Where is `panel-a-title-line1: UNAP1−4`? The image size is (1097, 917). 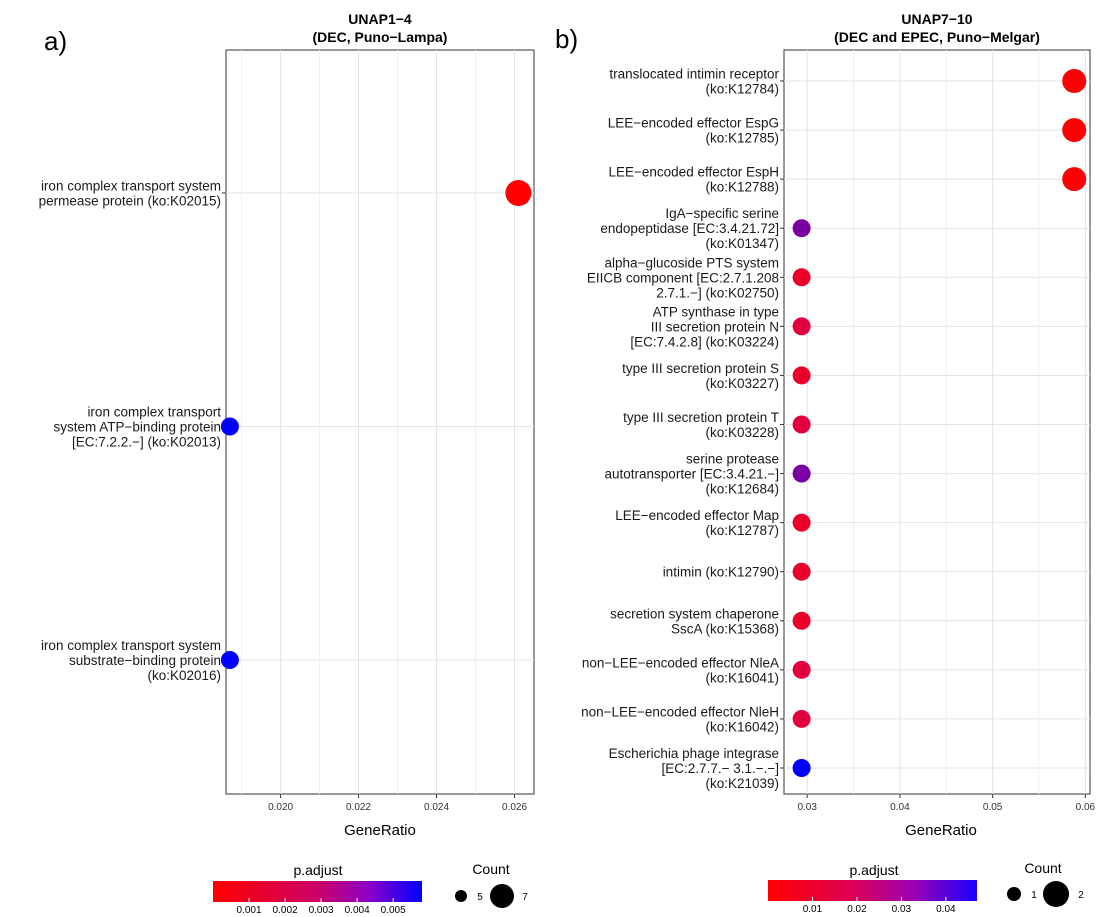 panel-a-title-line1: UNAP1−4 is located at coordinates (380, 19).